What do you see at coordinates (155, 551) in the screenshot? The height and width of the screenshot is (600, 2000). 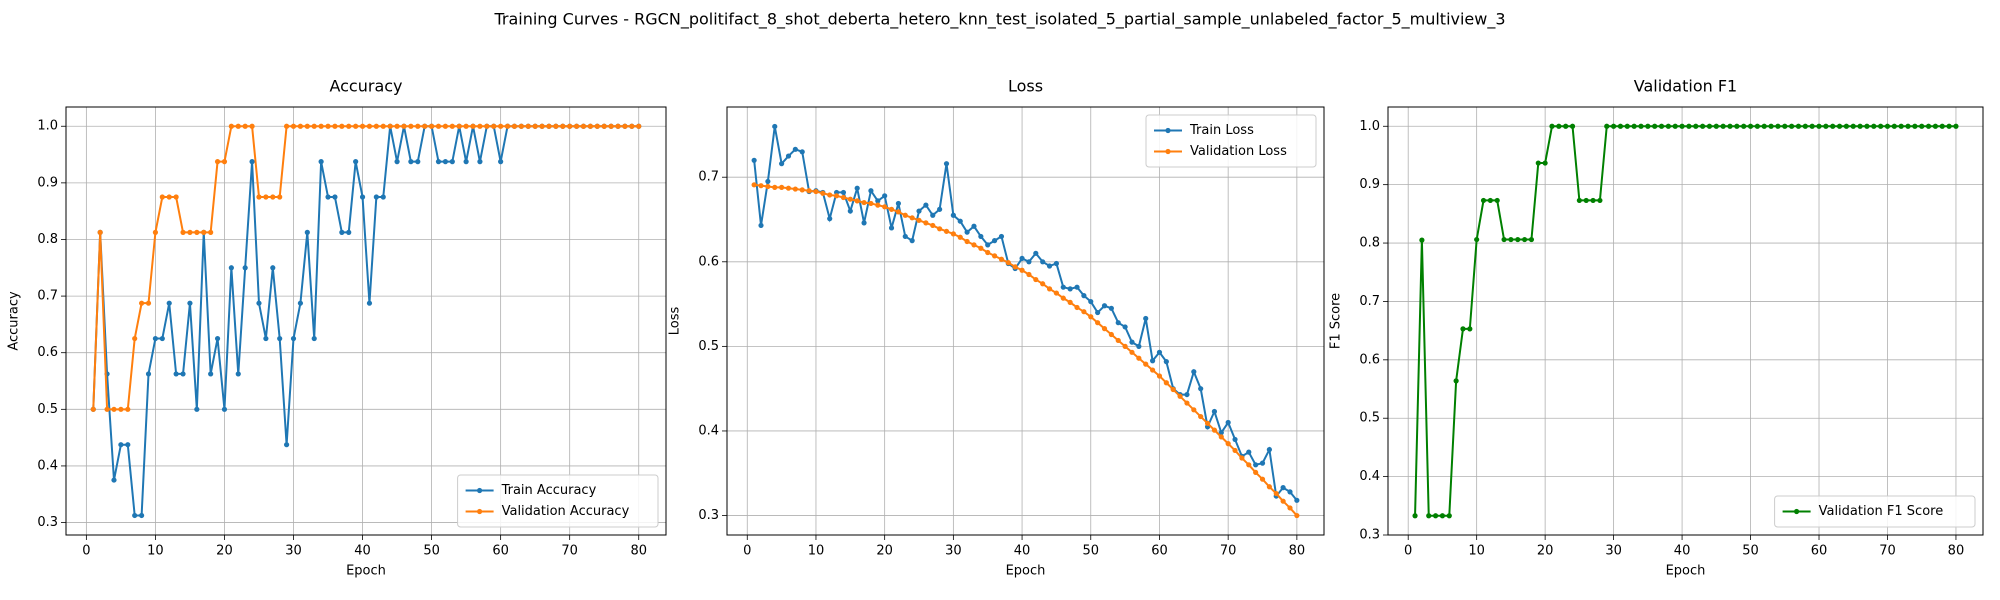 I see `x-tick-label: 10` at bounding box center [155, 551].